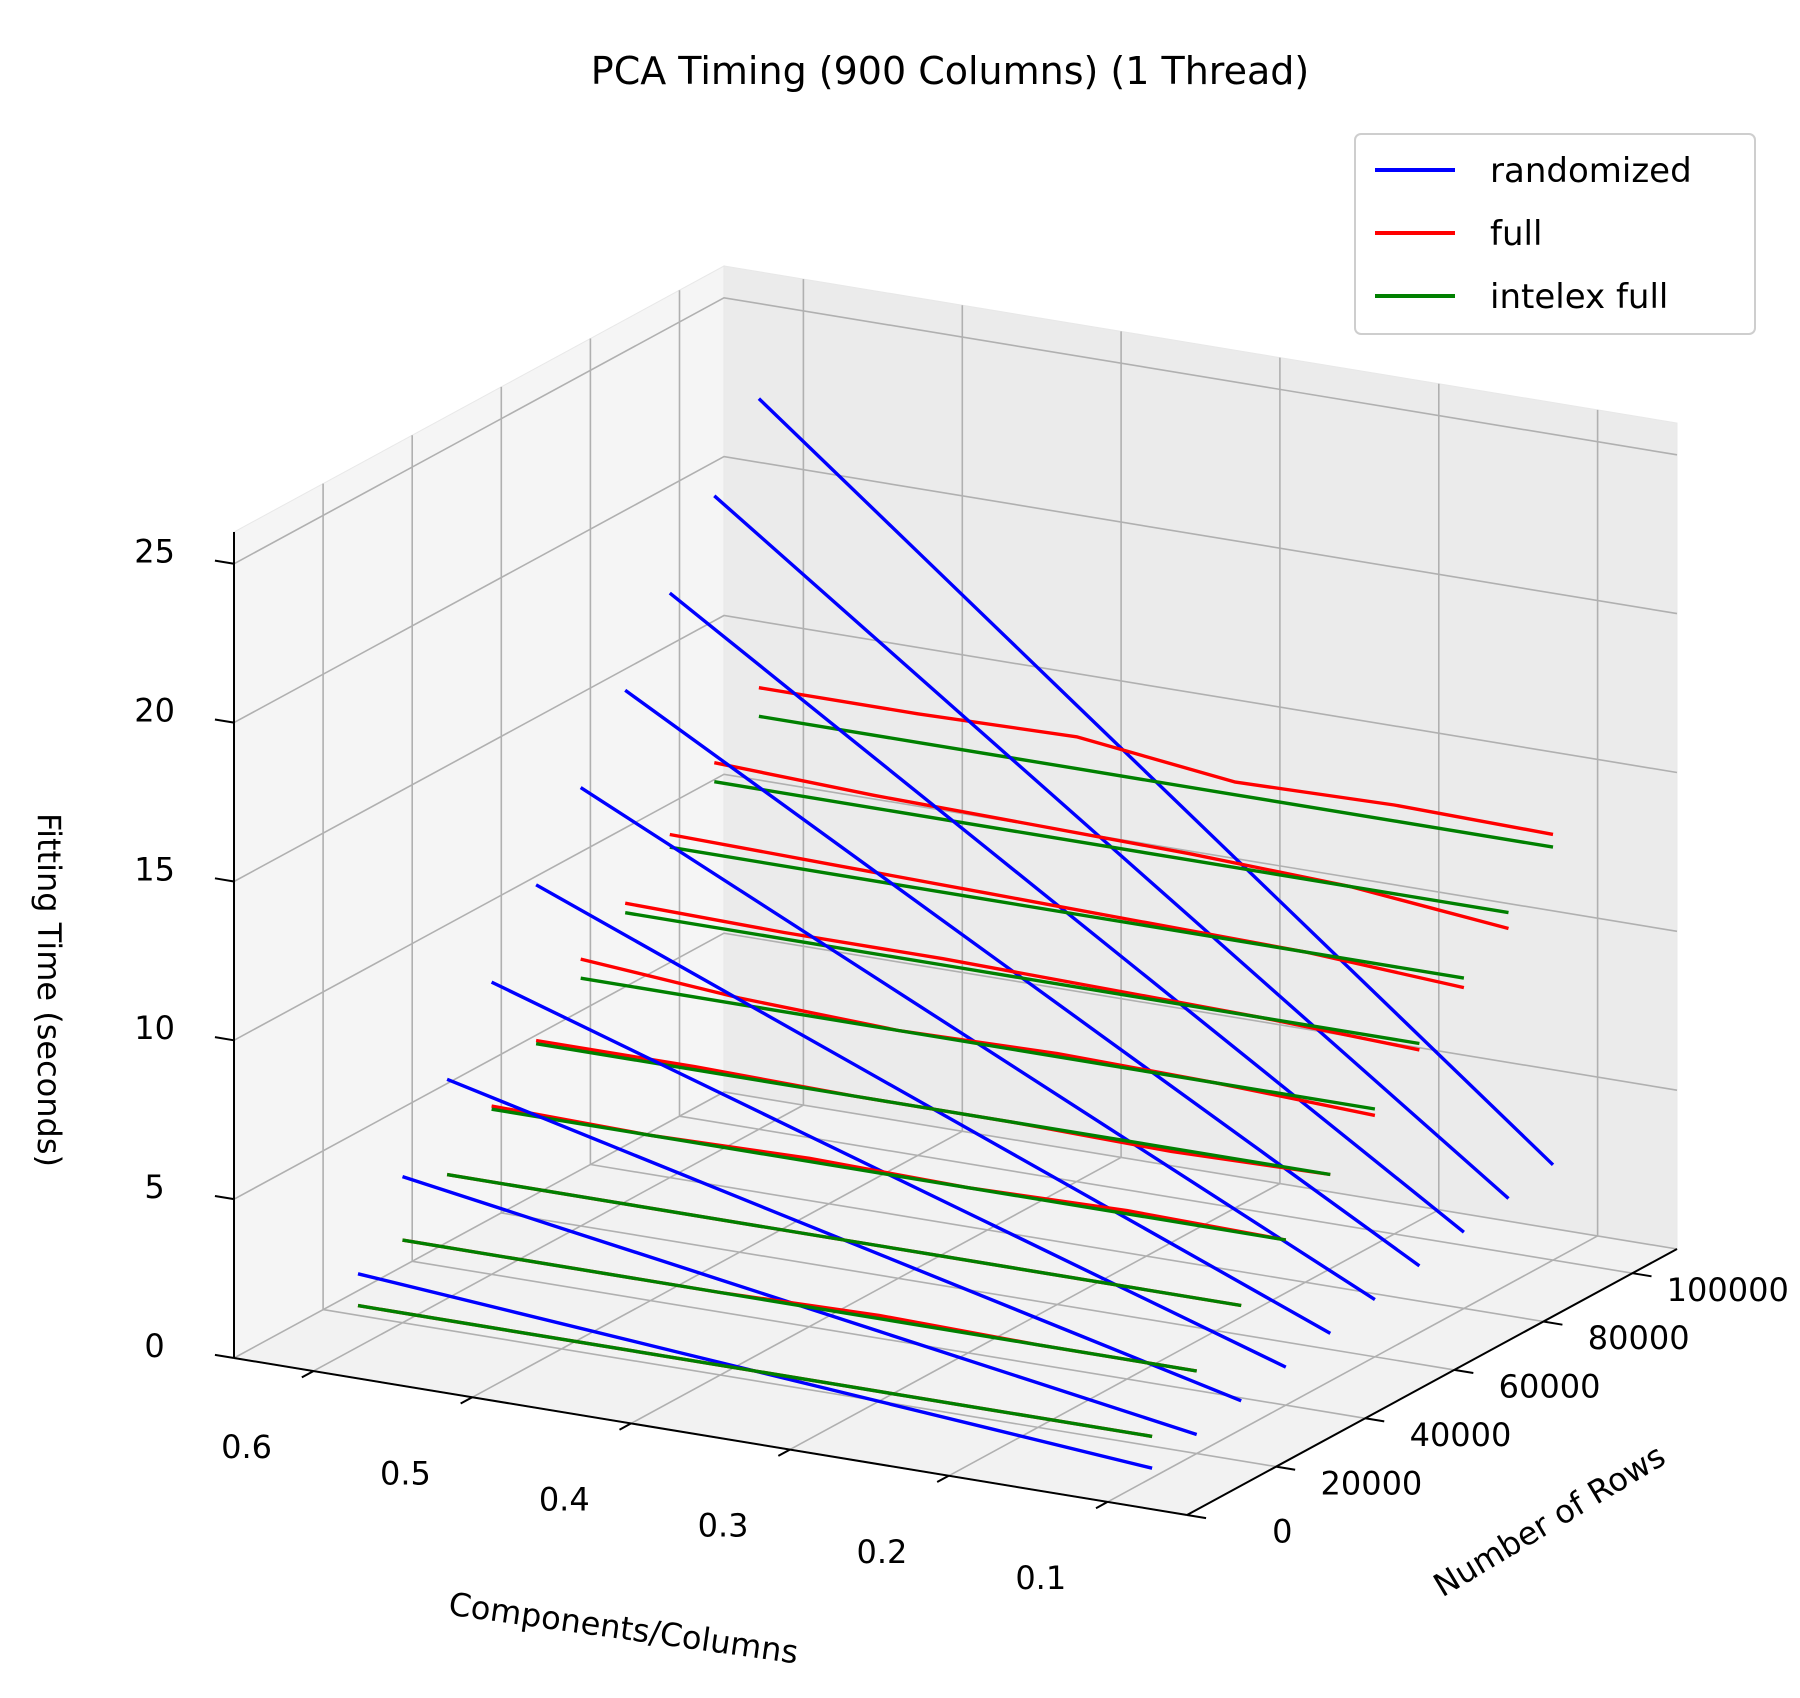  What do you see at coordinates (1282, 1532) in the screenshot?
I see `y-tick-label: 0` at bounding box center [1282, 1532].